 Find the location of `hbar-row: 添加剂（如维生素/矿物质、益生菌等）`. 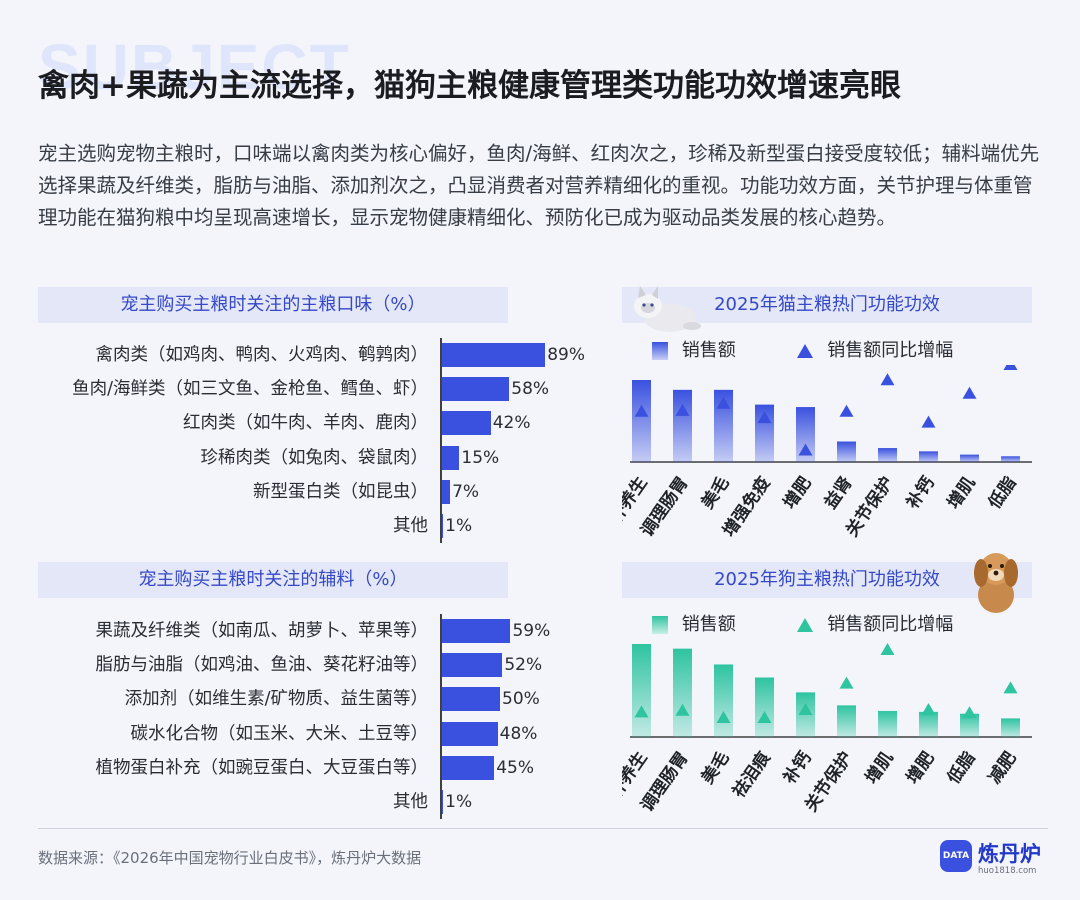

hbar-row: 添加剂（如维生素/矿物质、益生菌等） is located at coordinates (220, 699).